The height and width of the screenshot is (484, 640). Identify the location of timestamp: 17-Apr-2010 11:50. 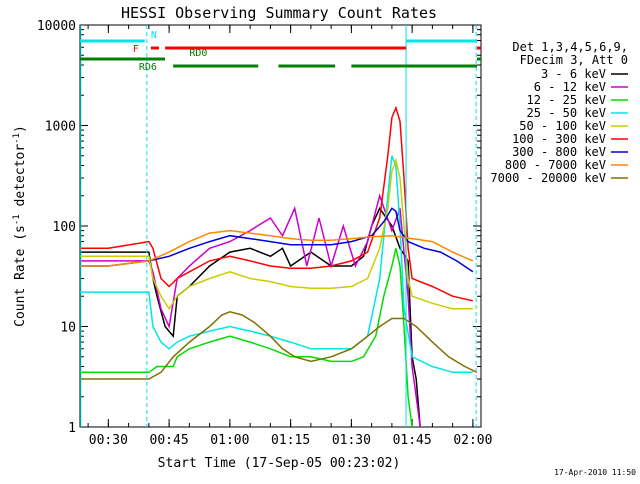
(595, 472).